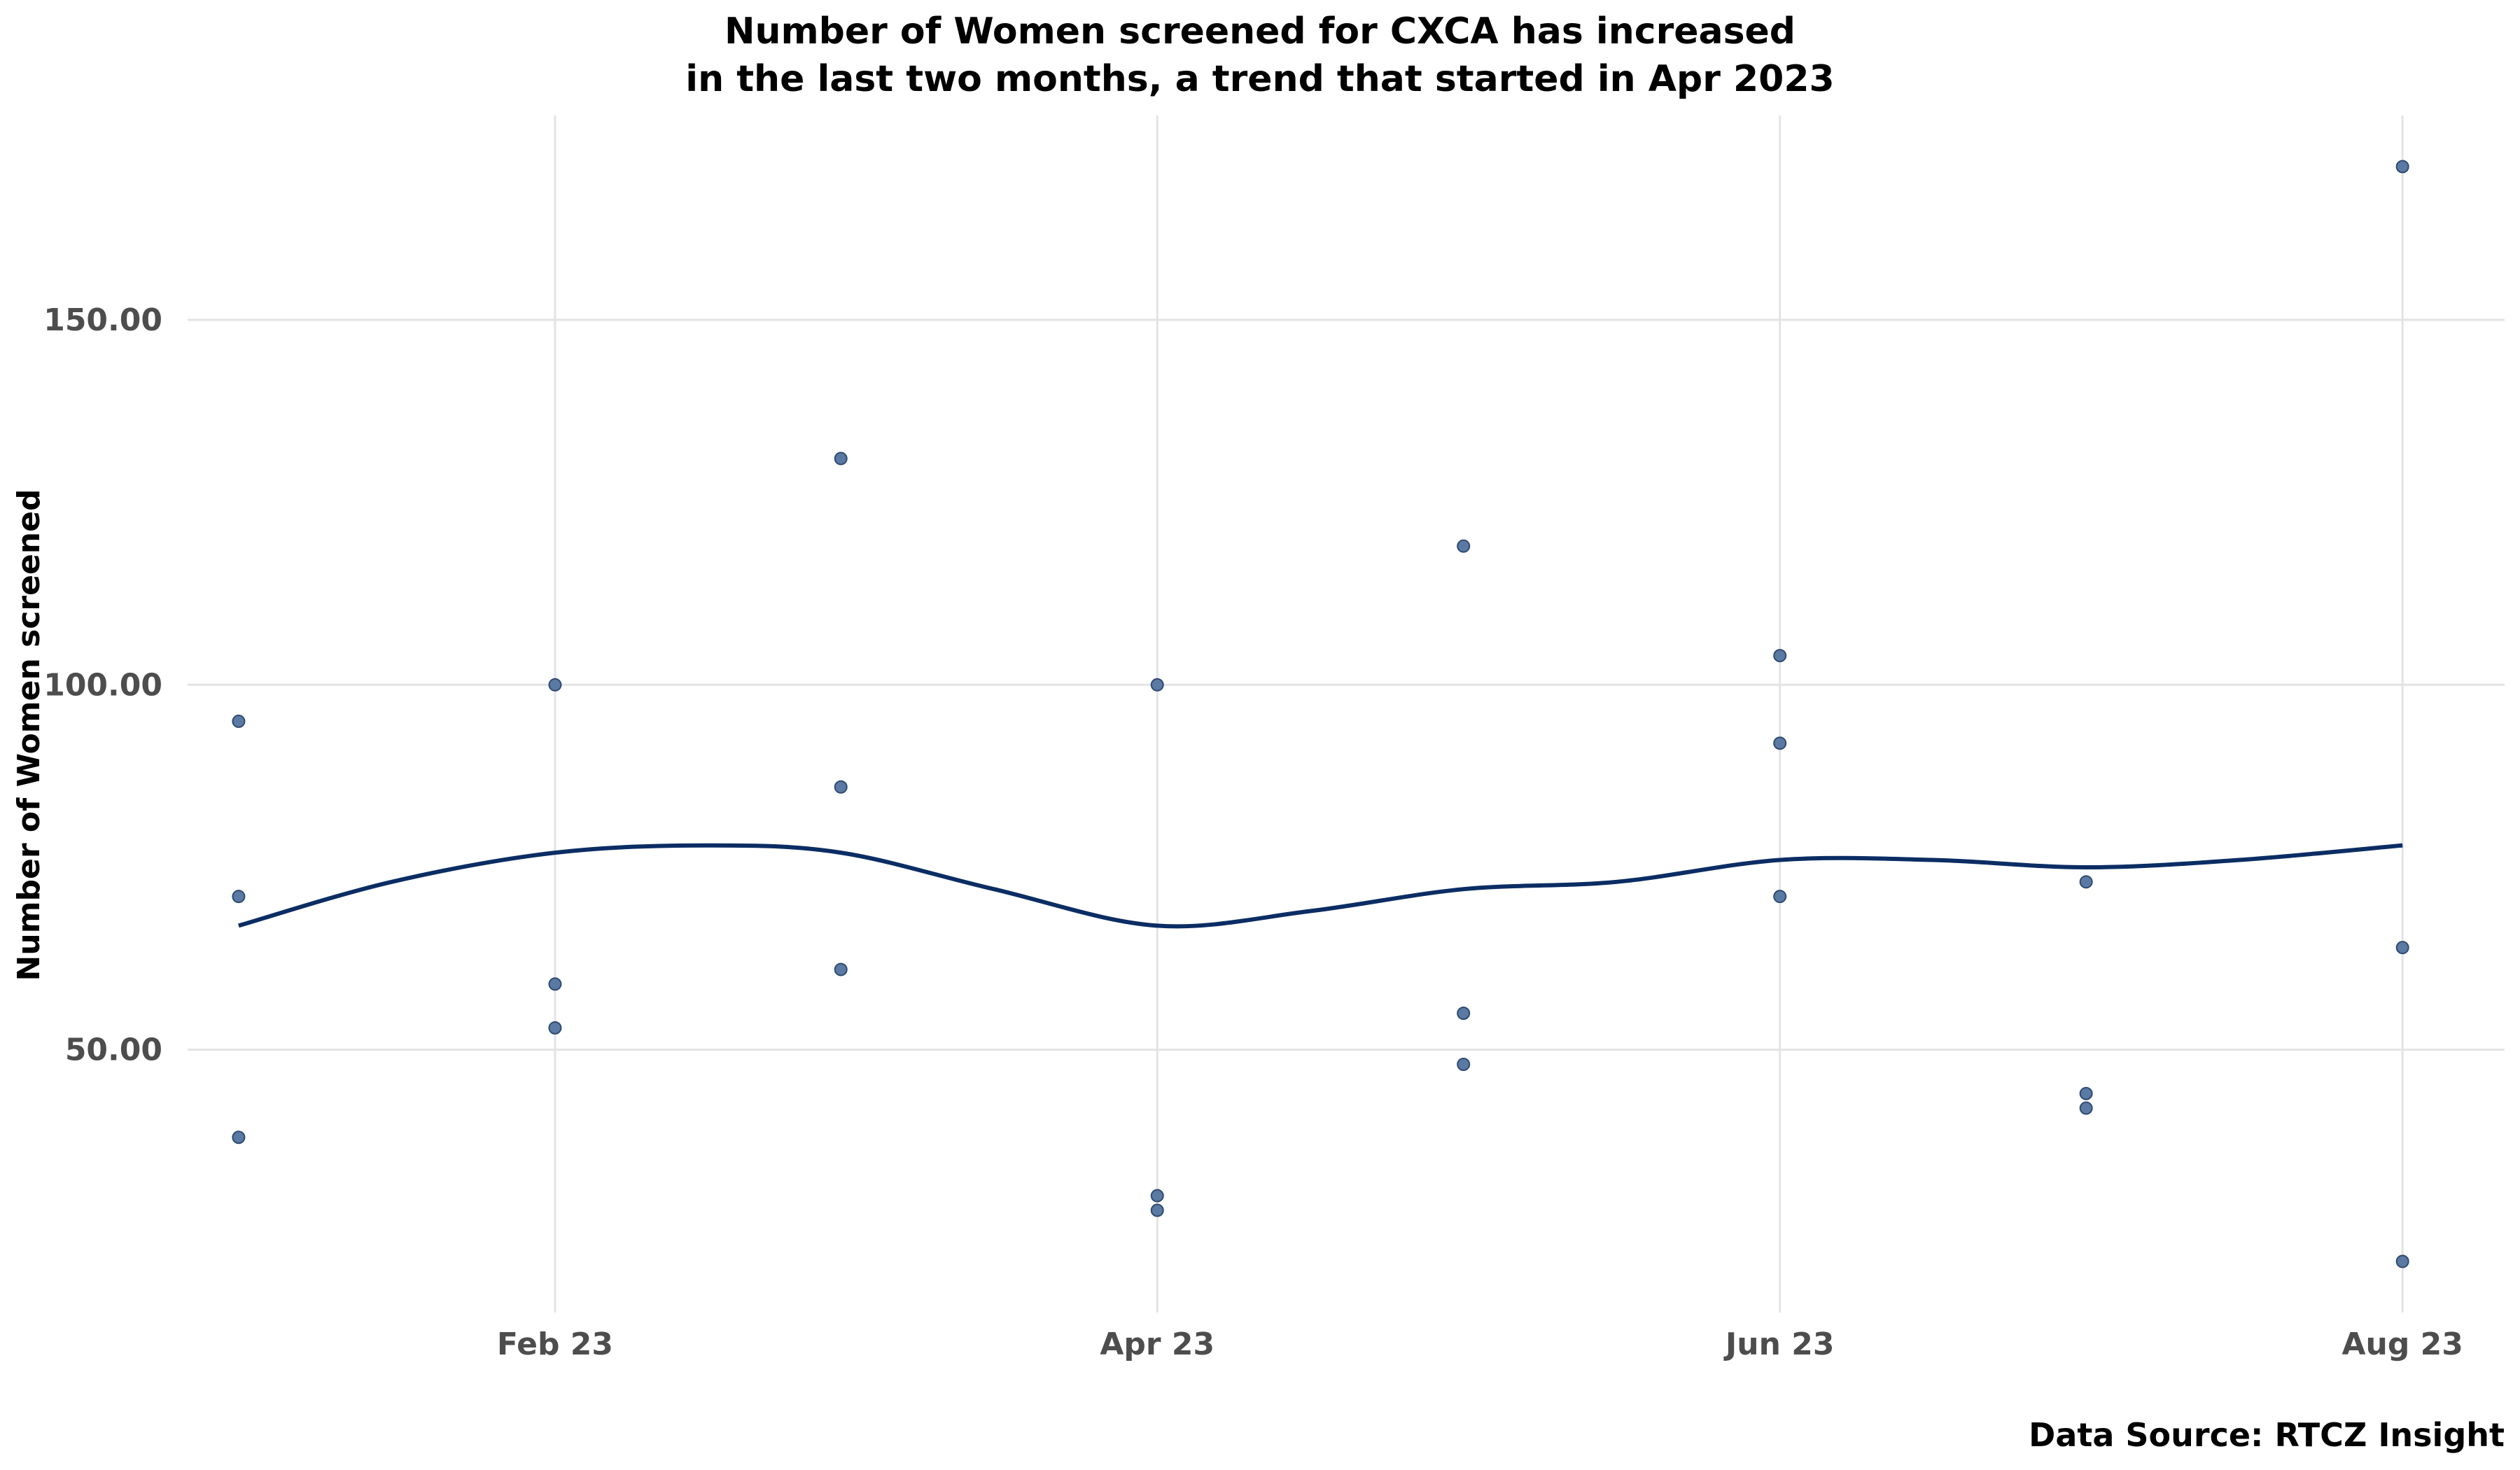 This screenshot has height=1470, width=2520. I want to click on x-axis: Feb 23 Apr 23 Jun 23 Aug 23, so click(1480, 1344).